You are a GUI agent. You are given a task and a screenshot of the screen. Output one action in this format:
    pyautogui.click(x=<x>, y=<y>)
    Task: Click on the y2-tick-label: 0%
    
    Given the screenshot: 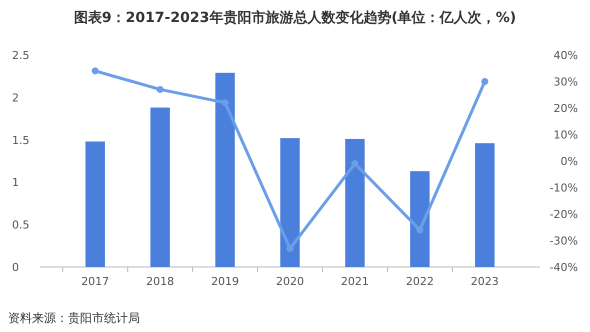 What is the action you would take?
    pyautogui.click(x=569, y=161)
    